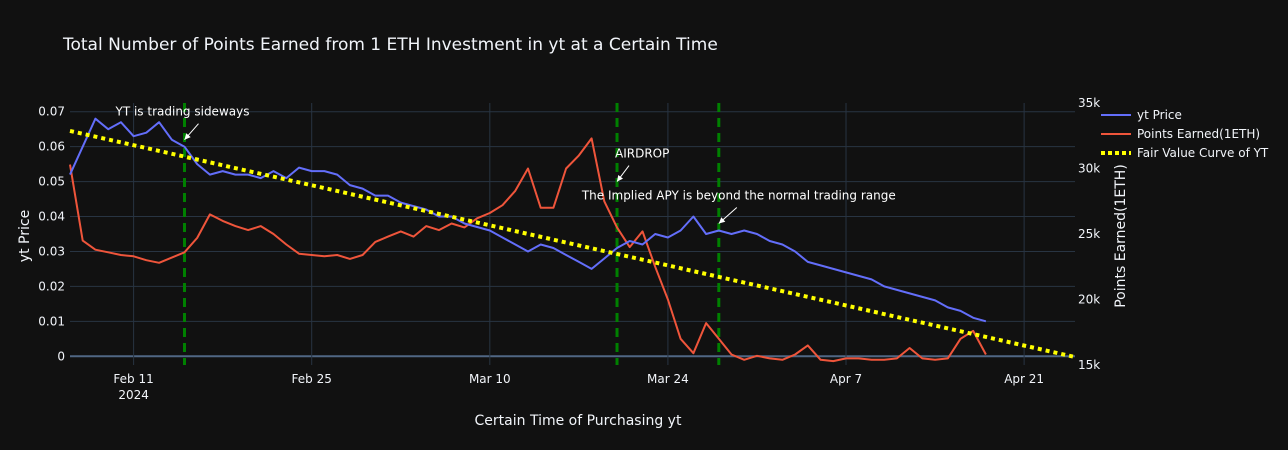 This screenshot has height=450, width=1288. I want to click on annotation-label: YT is trading sideways, so click(182, 112).